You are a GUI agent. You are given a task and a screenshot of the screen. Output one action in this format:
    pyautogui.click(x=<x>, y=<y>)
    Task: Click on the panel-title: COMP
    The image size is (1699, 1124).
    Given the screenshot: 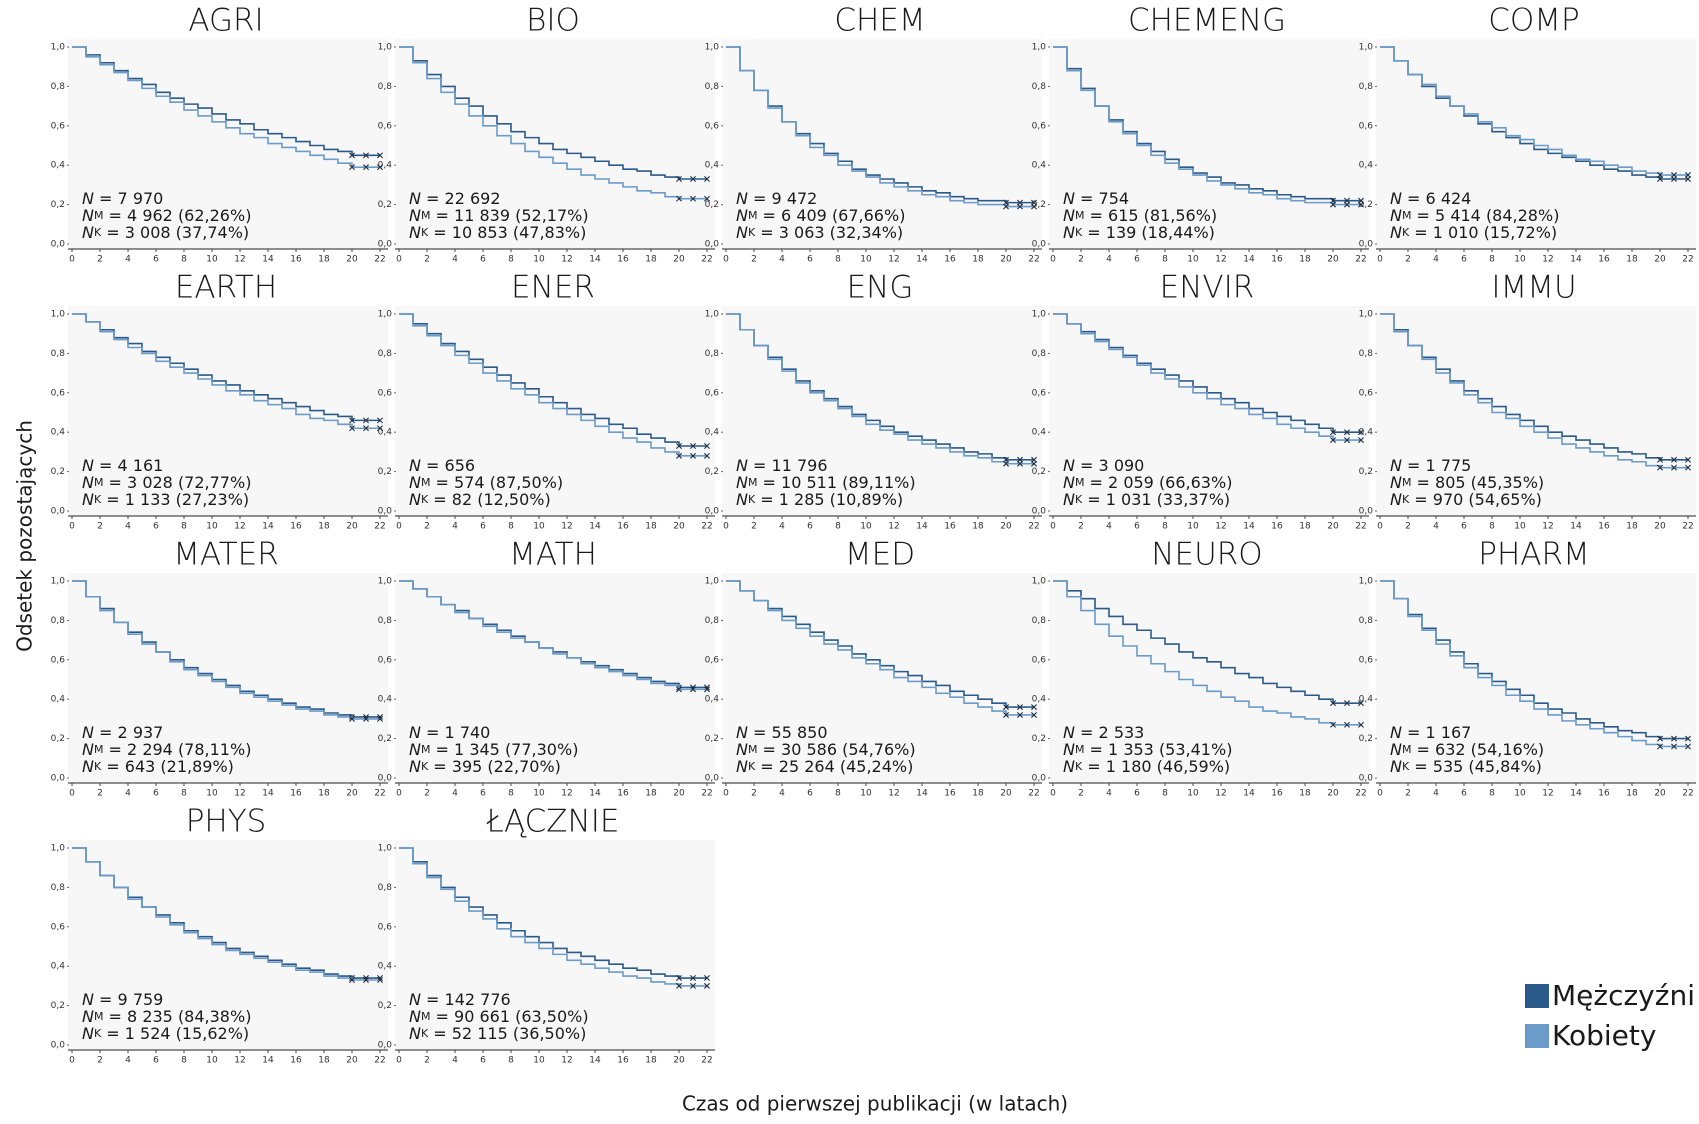 What is the action you would take?
    pyautogui.click(x=1534, y=21)
    